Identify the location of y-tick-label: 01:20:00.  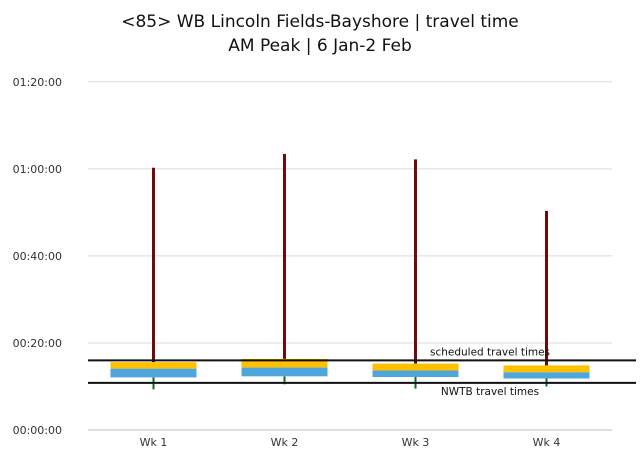
(37, 82).